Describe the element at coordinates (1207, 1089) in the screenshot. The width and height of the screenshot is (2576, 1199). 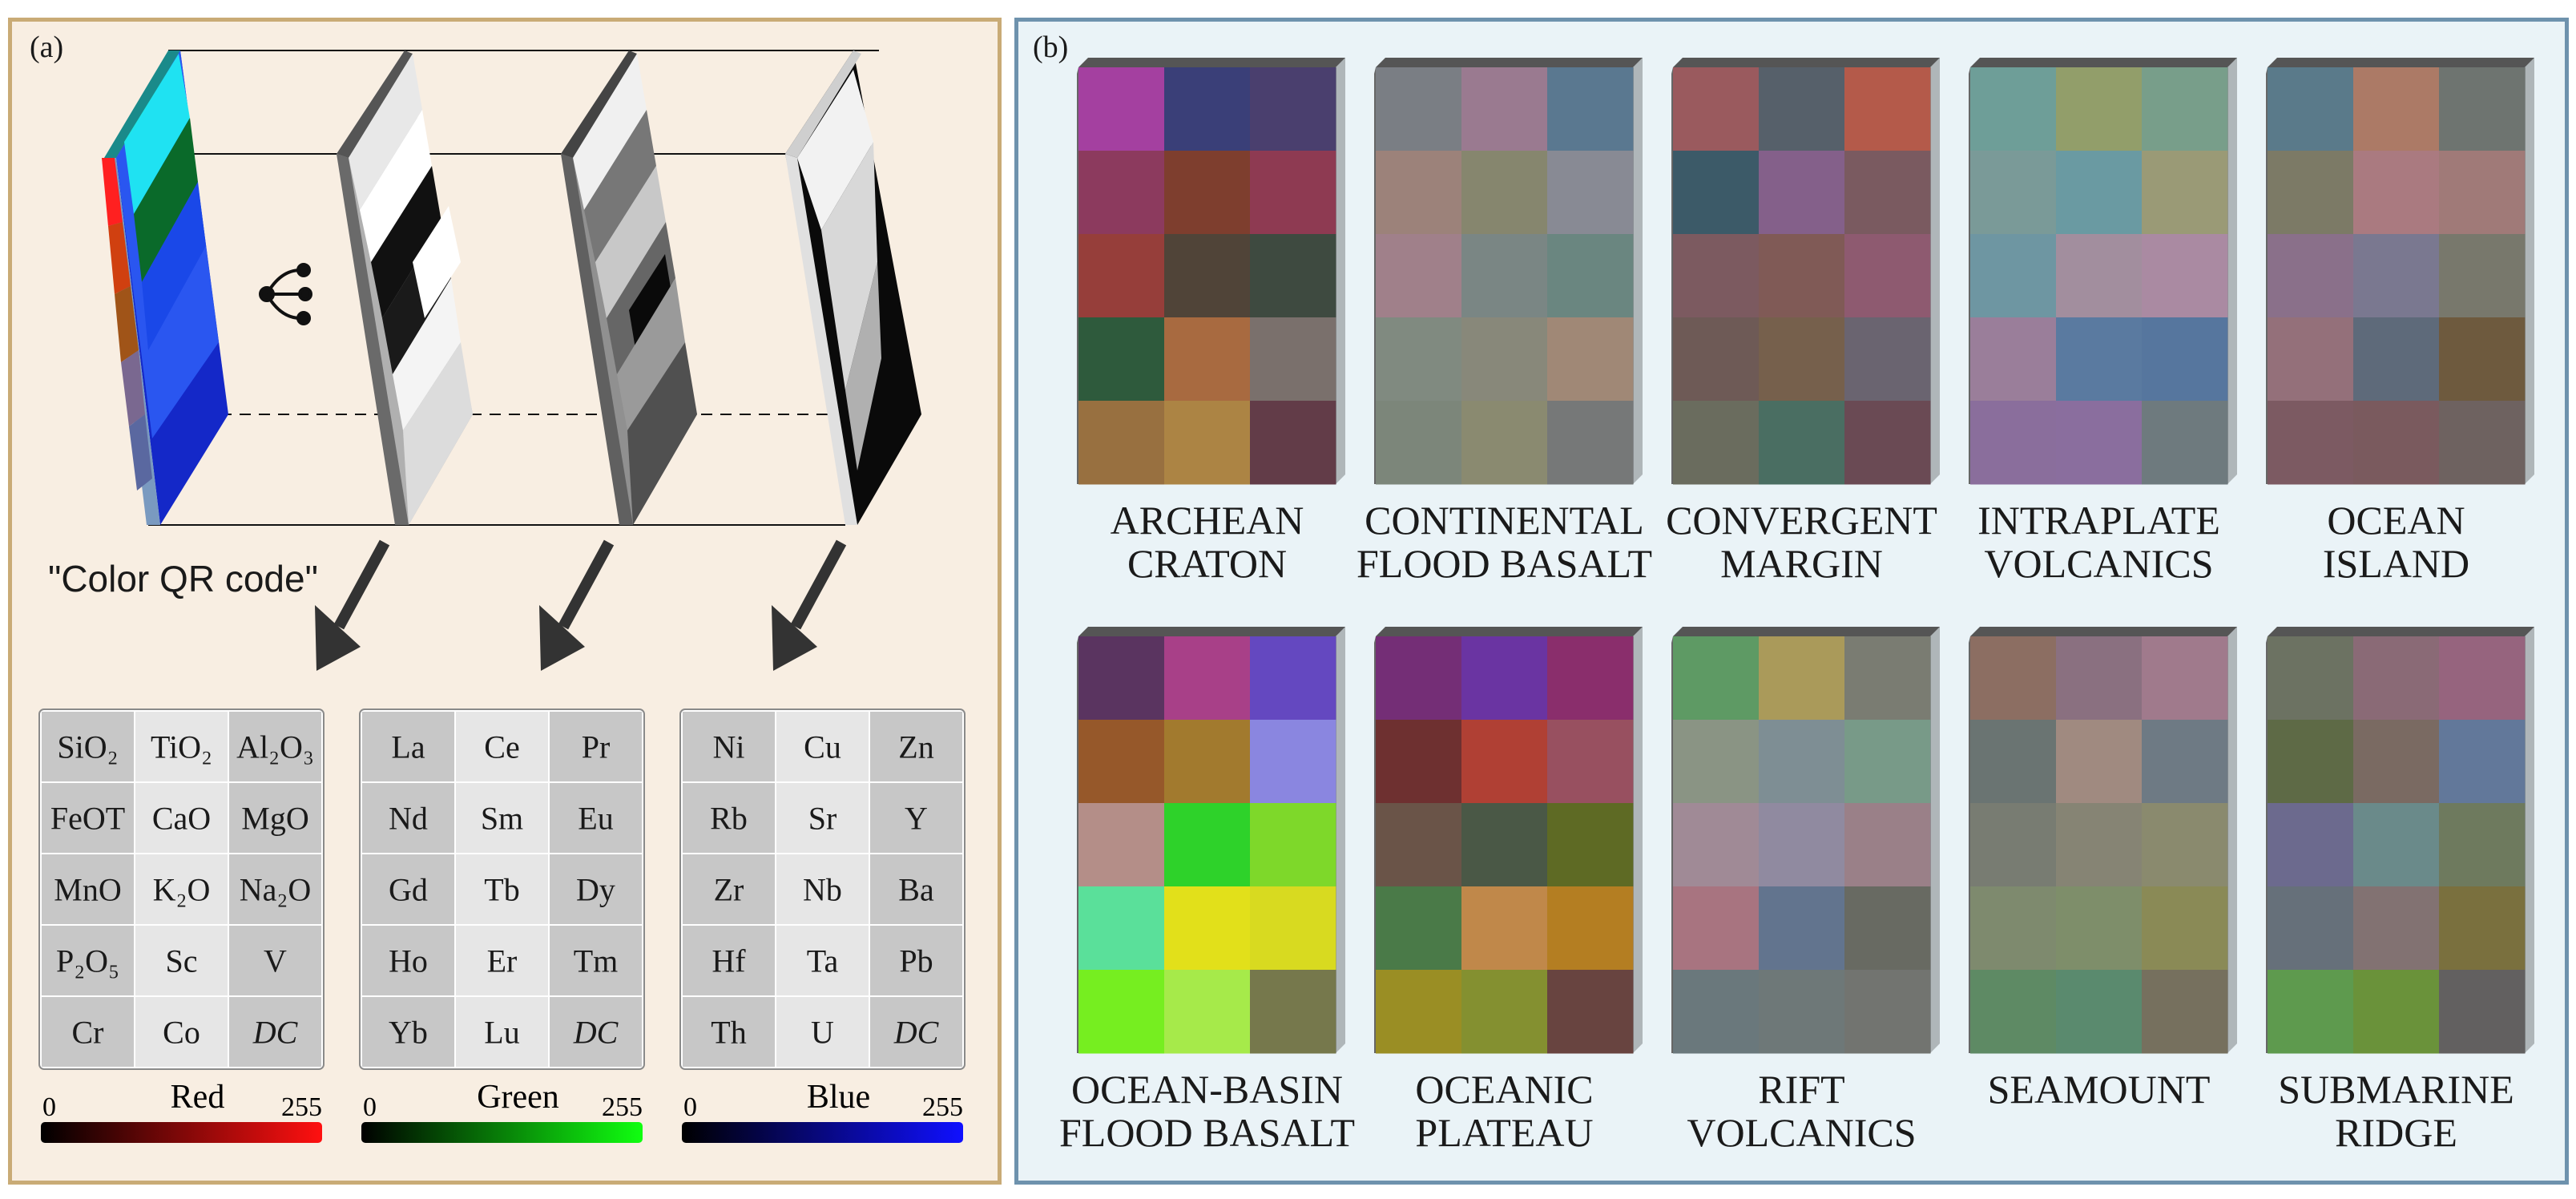
I see `tile-label-line: OCEAN-BASIN` at that location.